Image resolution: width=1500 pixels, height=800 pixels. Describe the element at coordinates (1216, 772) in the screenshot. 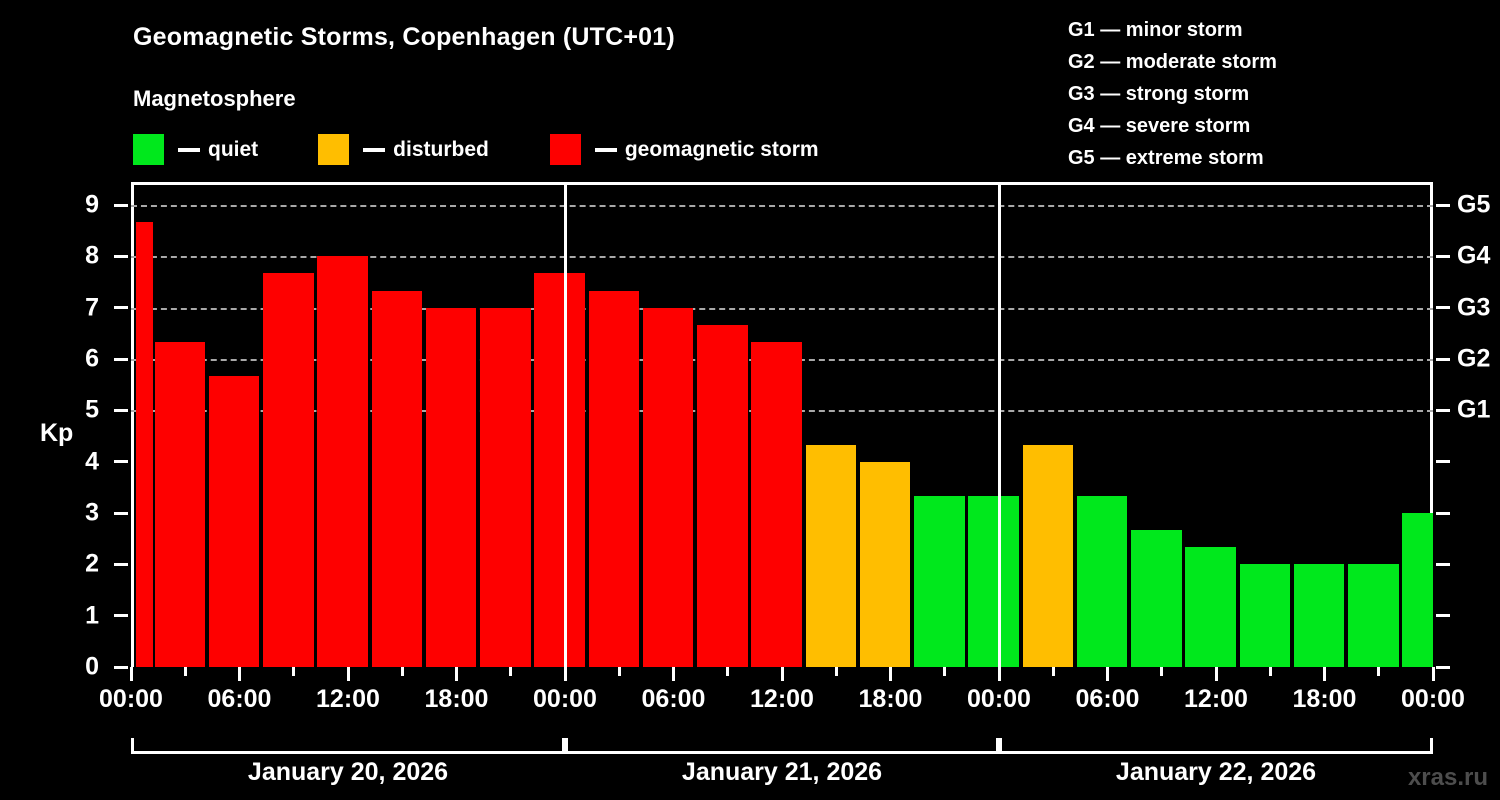

I see `day-label: January 22, 2026` at that location.